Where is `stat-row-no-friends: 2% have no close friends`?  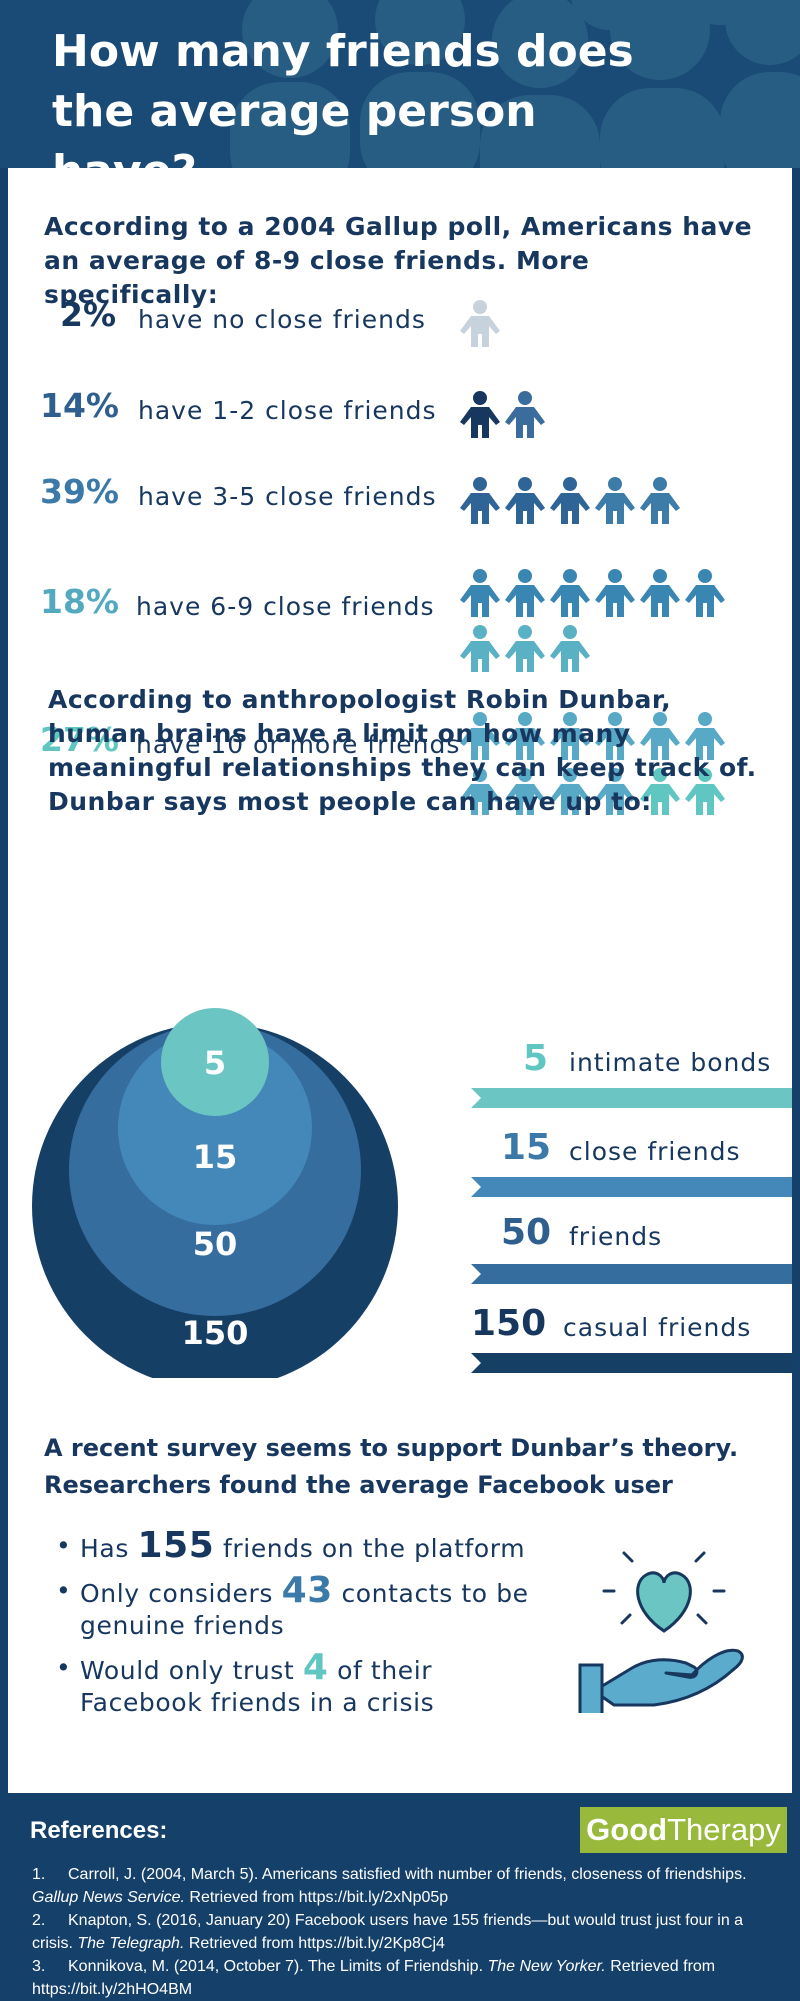 stat-row-no-friends: 2% have no close friends is located at coordinates (400, 325).